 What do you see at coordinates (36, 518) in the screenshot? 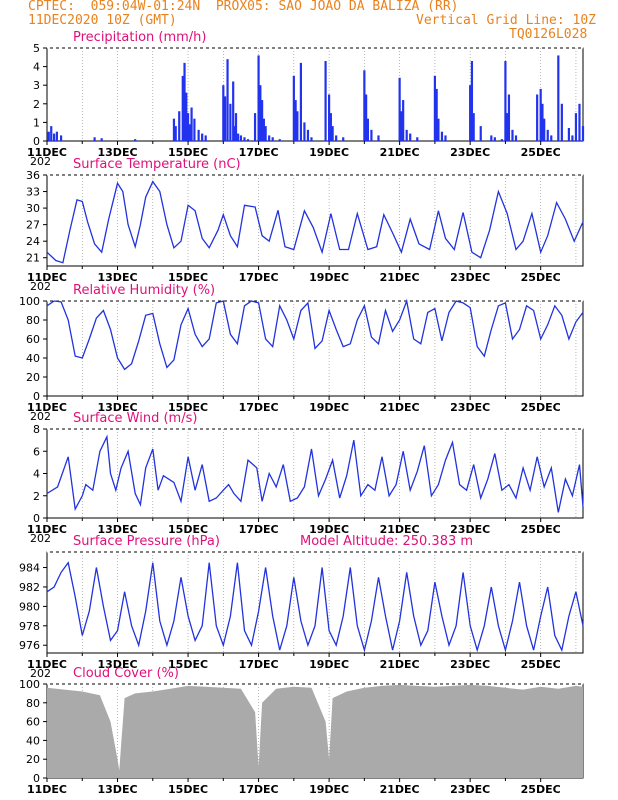
I see `y-tick-label: 0` at bounding box center [36, 518].